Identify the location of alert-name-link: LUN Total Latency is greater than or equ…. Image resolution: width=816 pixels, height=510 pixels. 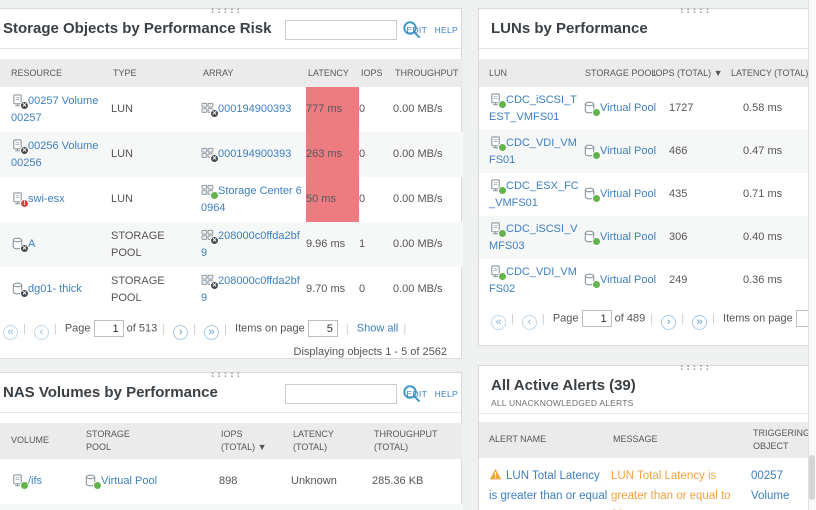
(548, 490).